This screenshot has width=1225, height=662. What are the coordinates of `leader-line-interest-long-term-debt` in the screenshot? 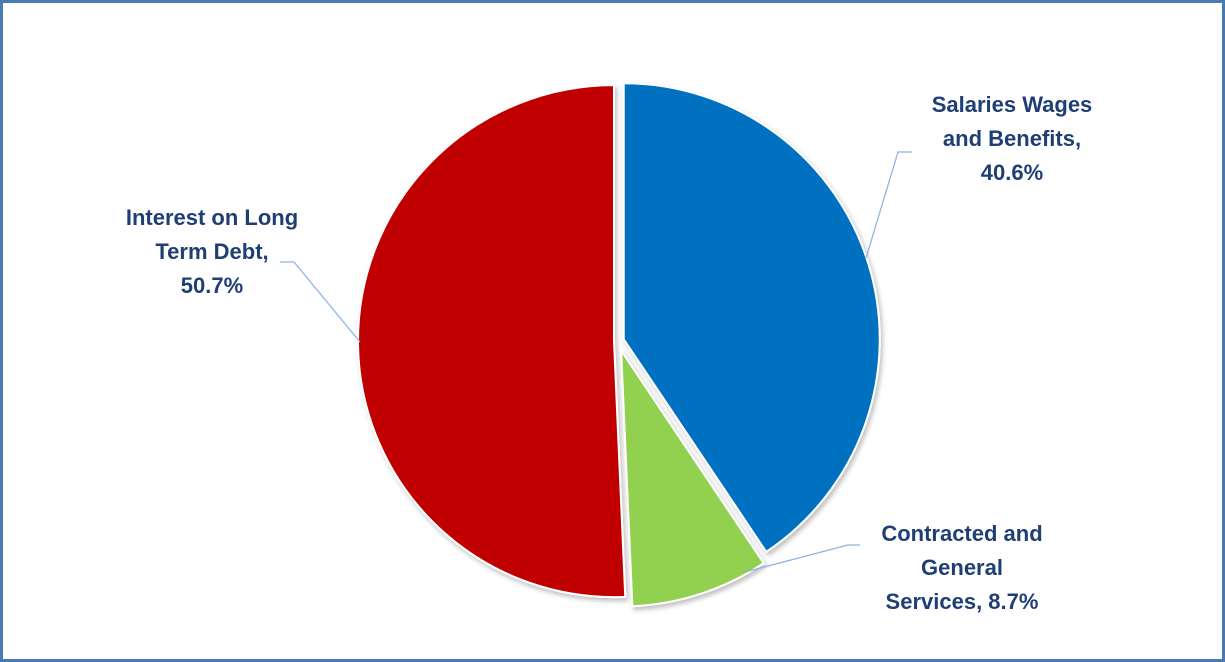 It's located at (320, 302).